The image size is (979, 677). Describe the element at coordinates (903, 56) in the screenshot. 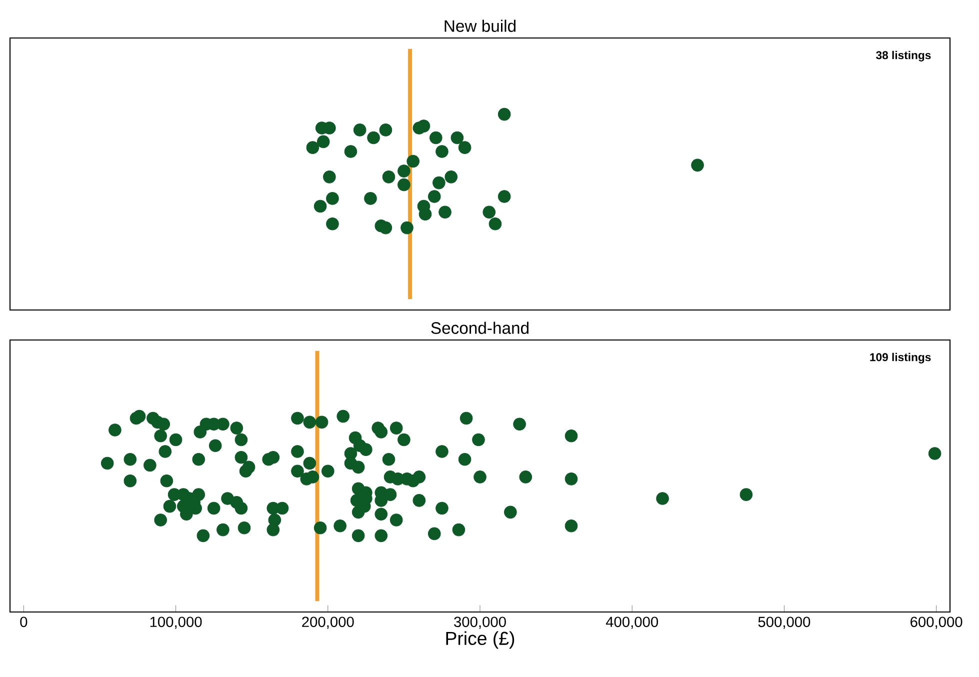

I see `text: 38 listings` at that location.